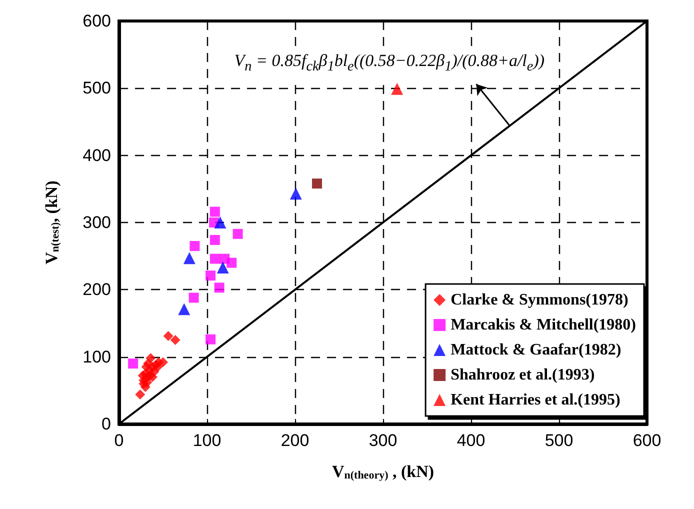  What do you see at coordinates (383, 440) in the screenshot?
I see `x-tick-label: 300` at bounding box center [383, 440].